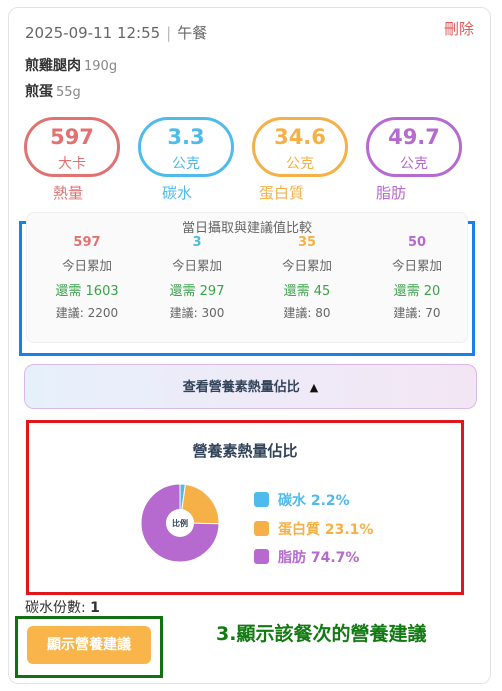 The height and width of the screenshot is (691, 502). I want to click on legend-item-carbs: 碳水 2.2%, so click(302, 500).